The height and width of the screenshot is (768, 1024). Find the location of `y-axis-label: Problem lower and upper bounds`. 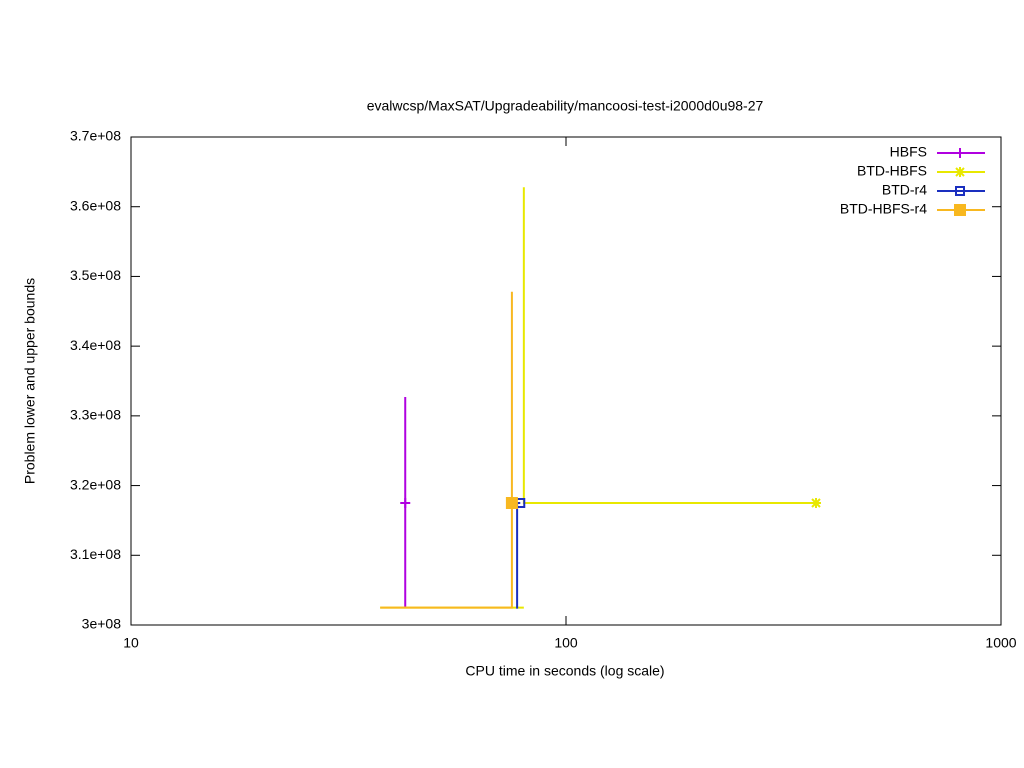

y-axis-label: Problem lower and upper bounds is located at coordinates (30, 381).